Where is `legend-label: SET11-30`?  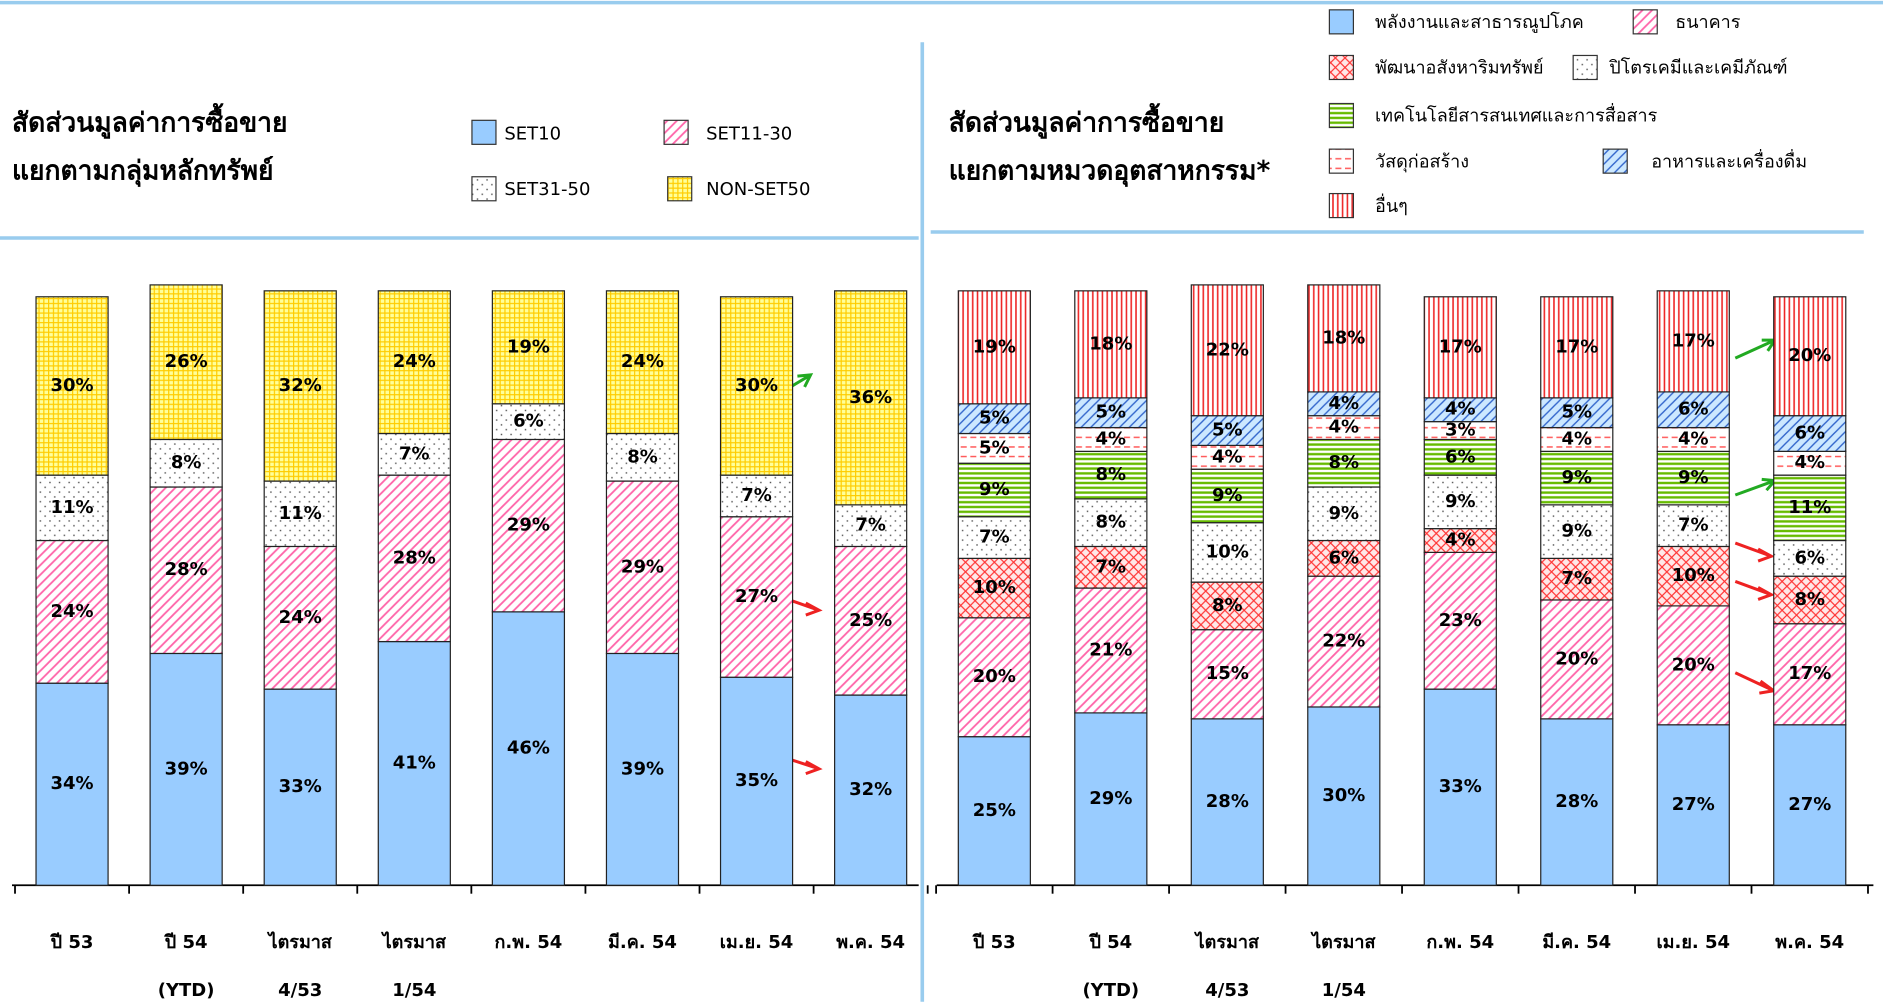
legend-label: SET11-30 is located at coordinates (749, 134).